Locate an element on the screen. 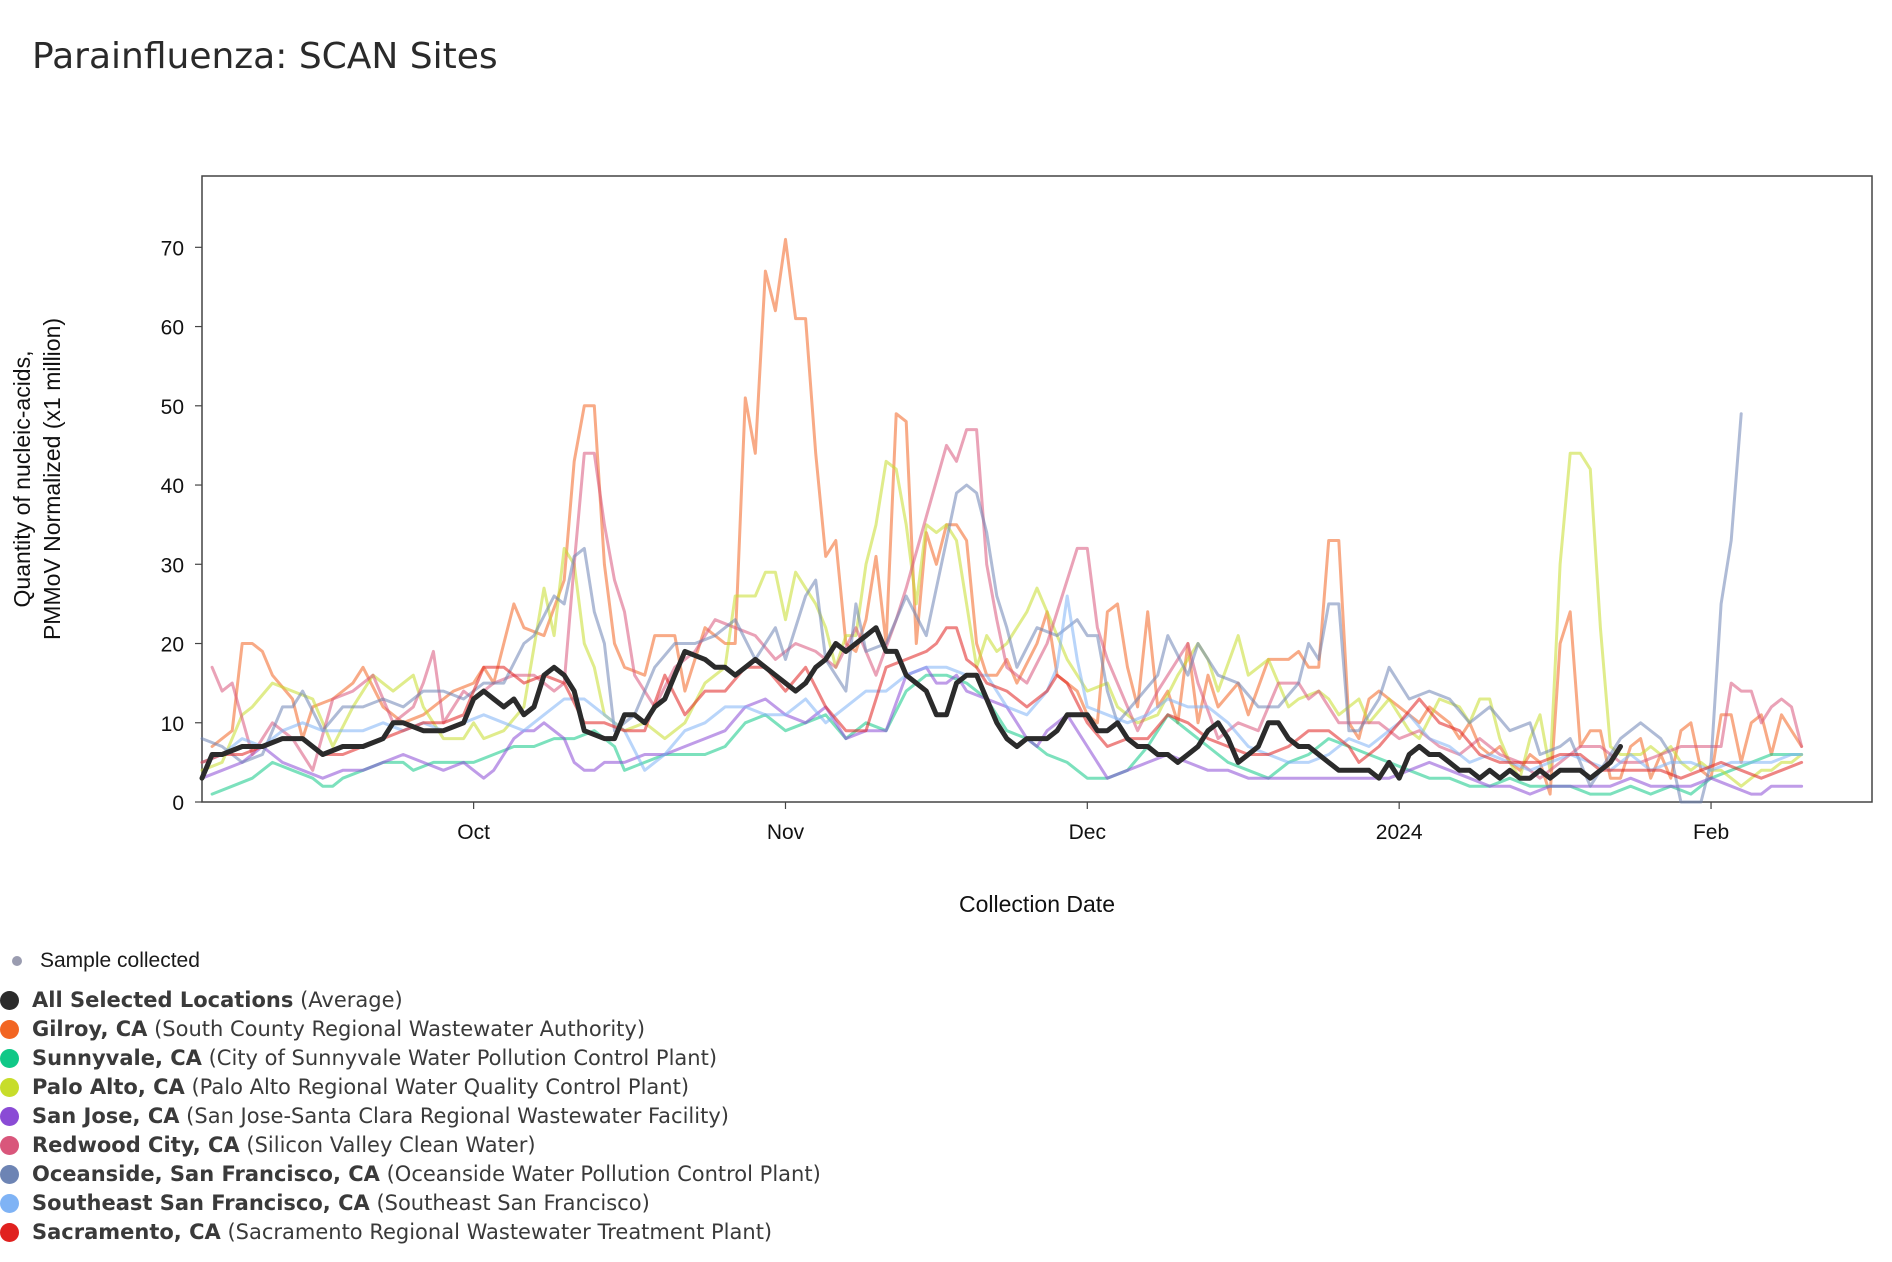  x-axis-label: Collection Date is located at coordinates (1037, 904).